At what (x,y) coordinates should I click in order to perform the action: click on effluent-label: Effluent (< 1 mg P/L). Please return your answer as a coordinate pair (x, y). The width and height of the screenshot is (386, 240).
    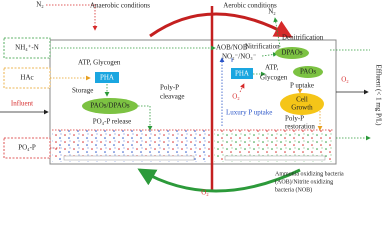
    Looking at the image, I should click on (378, 96).